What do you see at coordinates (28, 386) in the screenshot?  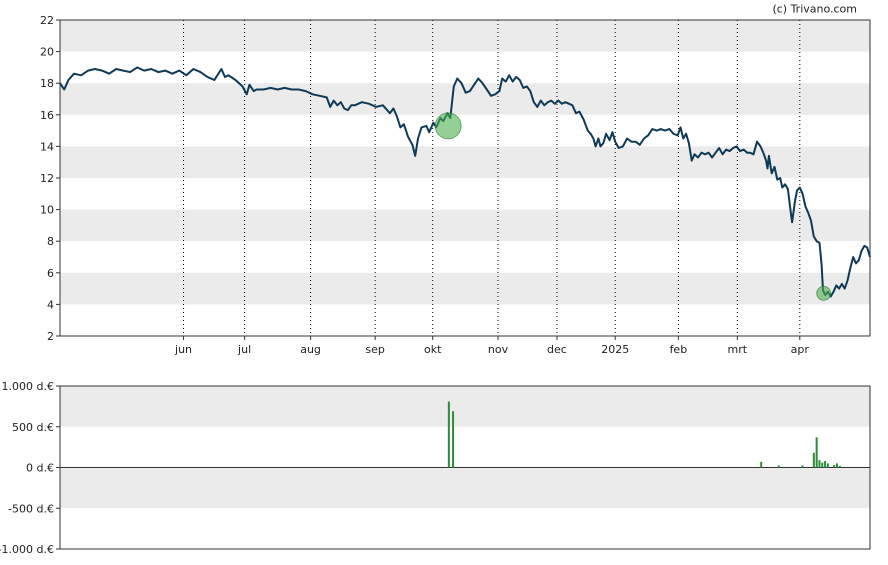 I see `volume-y-tick-label: 1.000 d.€` at bounding box center [28, 386].